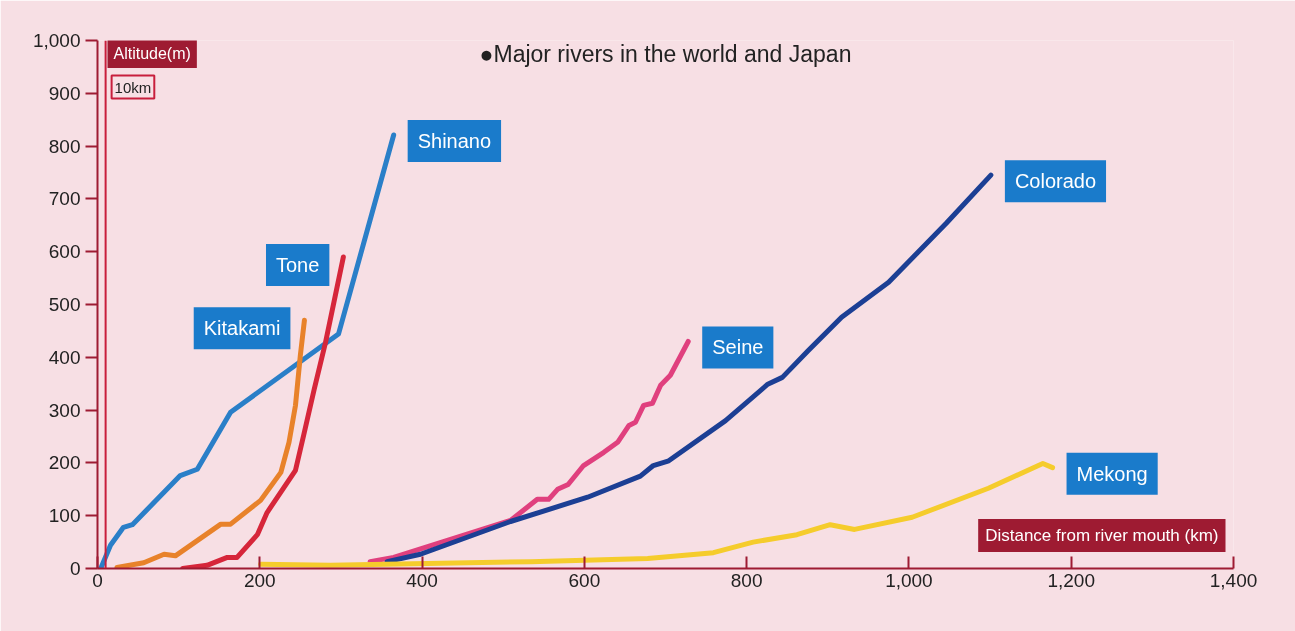 The image size is (1295, 631). I want to click on x-tick-label: 400, so click(422, 580).